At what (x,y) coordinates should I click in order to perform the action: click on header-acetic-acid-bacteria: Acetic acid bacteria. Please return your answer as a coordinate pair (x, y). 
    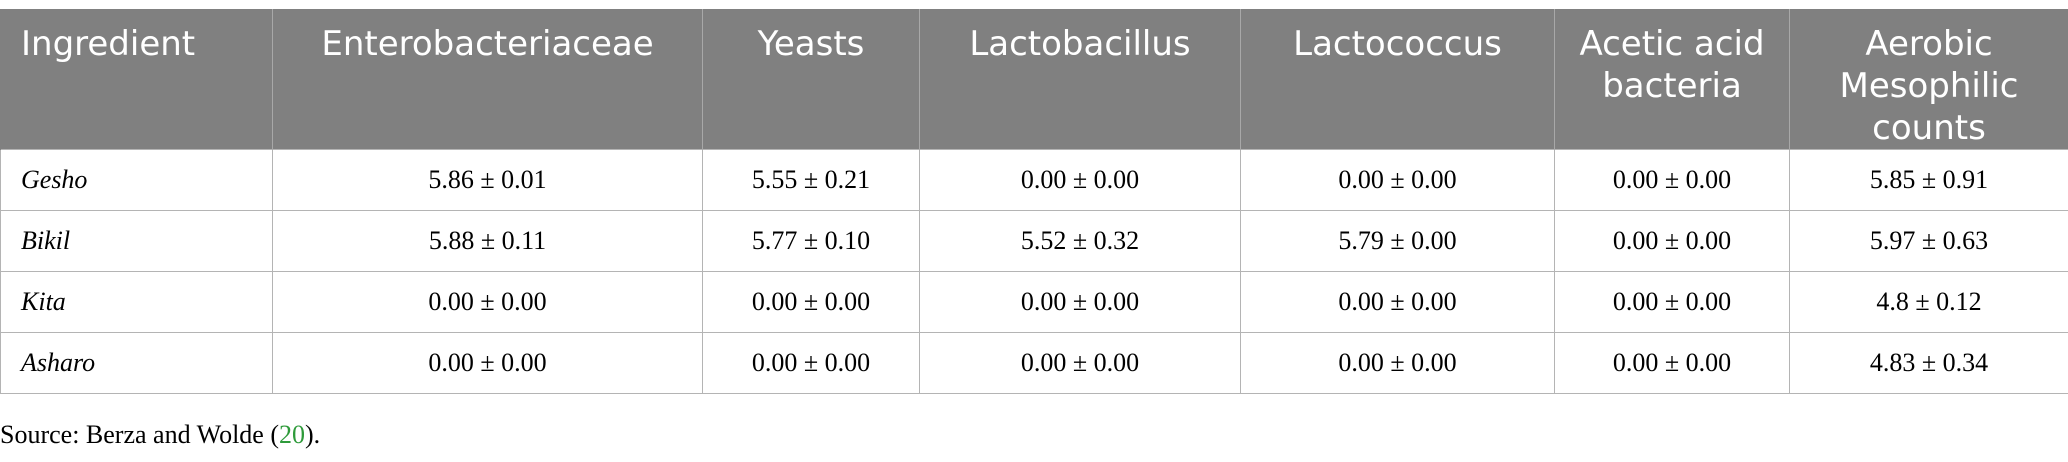
    Looking at the image, I should click on (1672, 79).